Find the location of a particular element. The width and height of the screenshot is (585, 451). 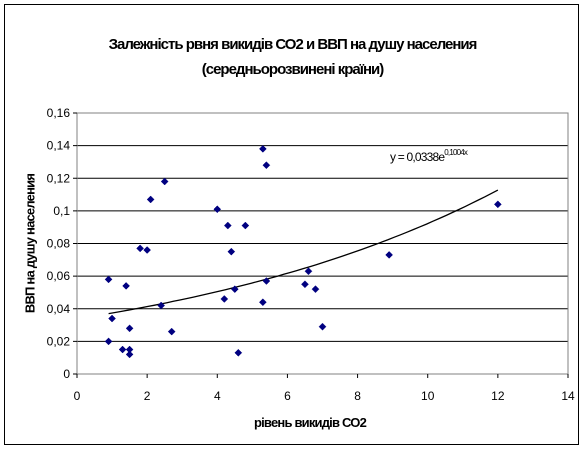

y-tick-label: 0,02 is located at coordinates (59, 341).